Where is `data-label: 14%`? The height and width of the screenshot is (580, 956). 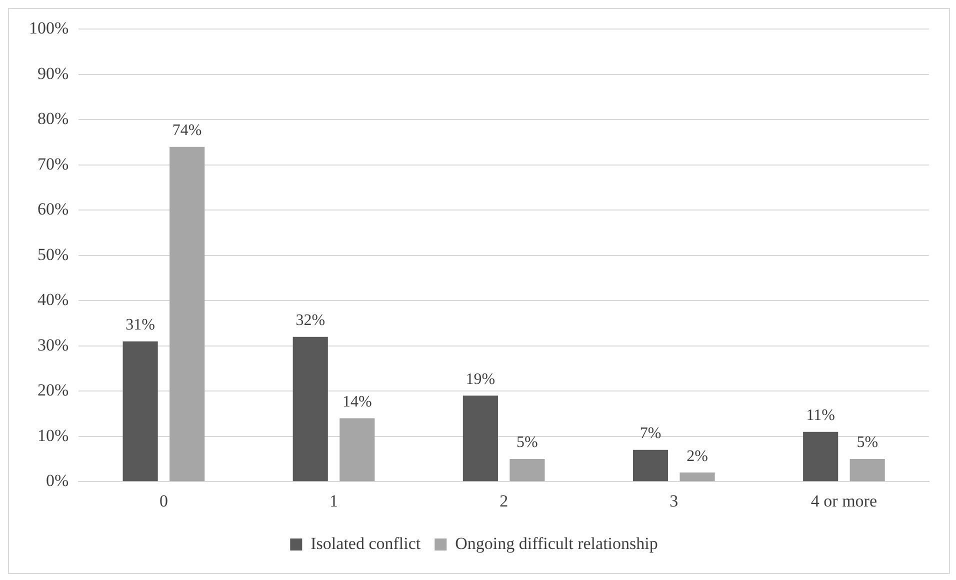 data-label: 14% is located at coordinates (357, 401).